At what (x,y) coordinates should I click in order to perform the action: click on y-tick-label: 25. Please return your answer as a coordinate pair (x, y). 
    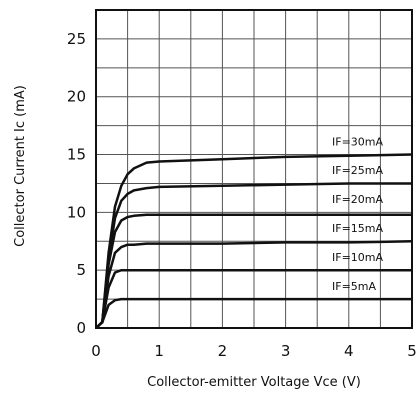
    Looking at the image, I should click on (76, 39).